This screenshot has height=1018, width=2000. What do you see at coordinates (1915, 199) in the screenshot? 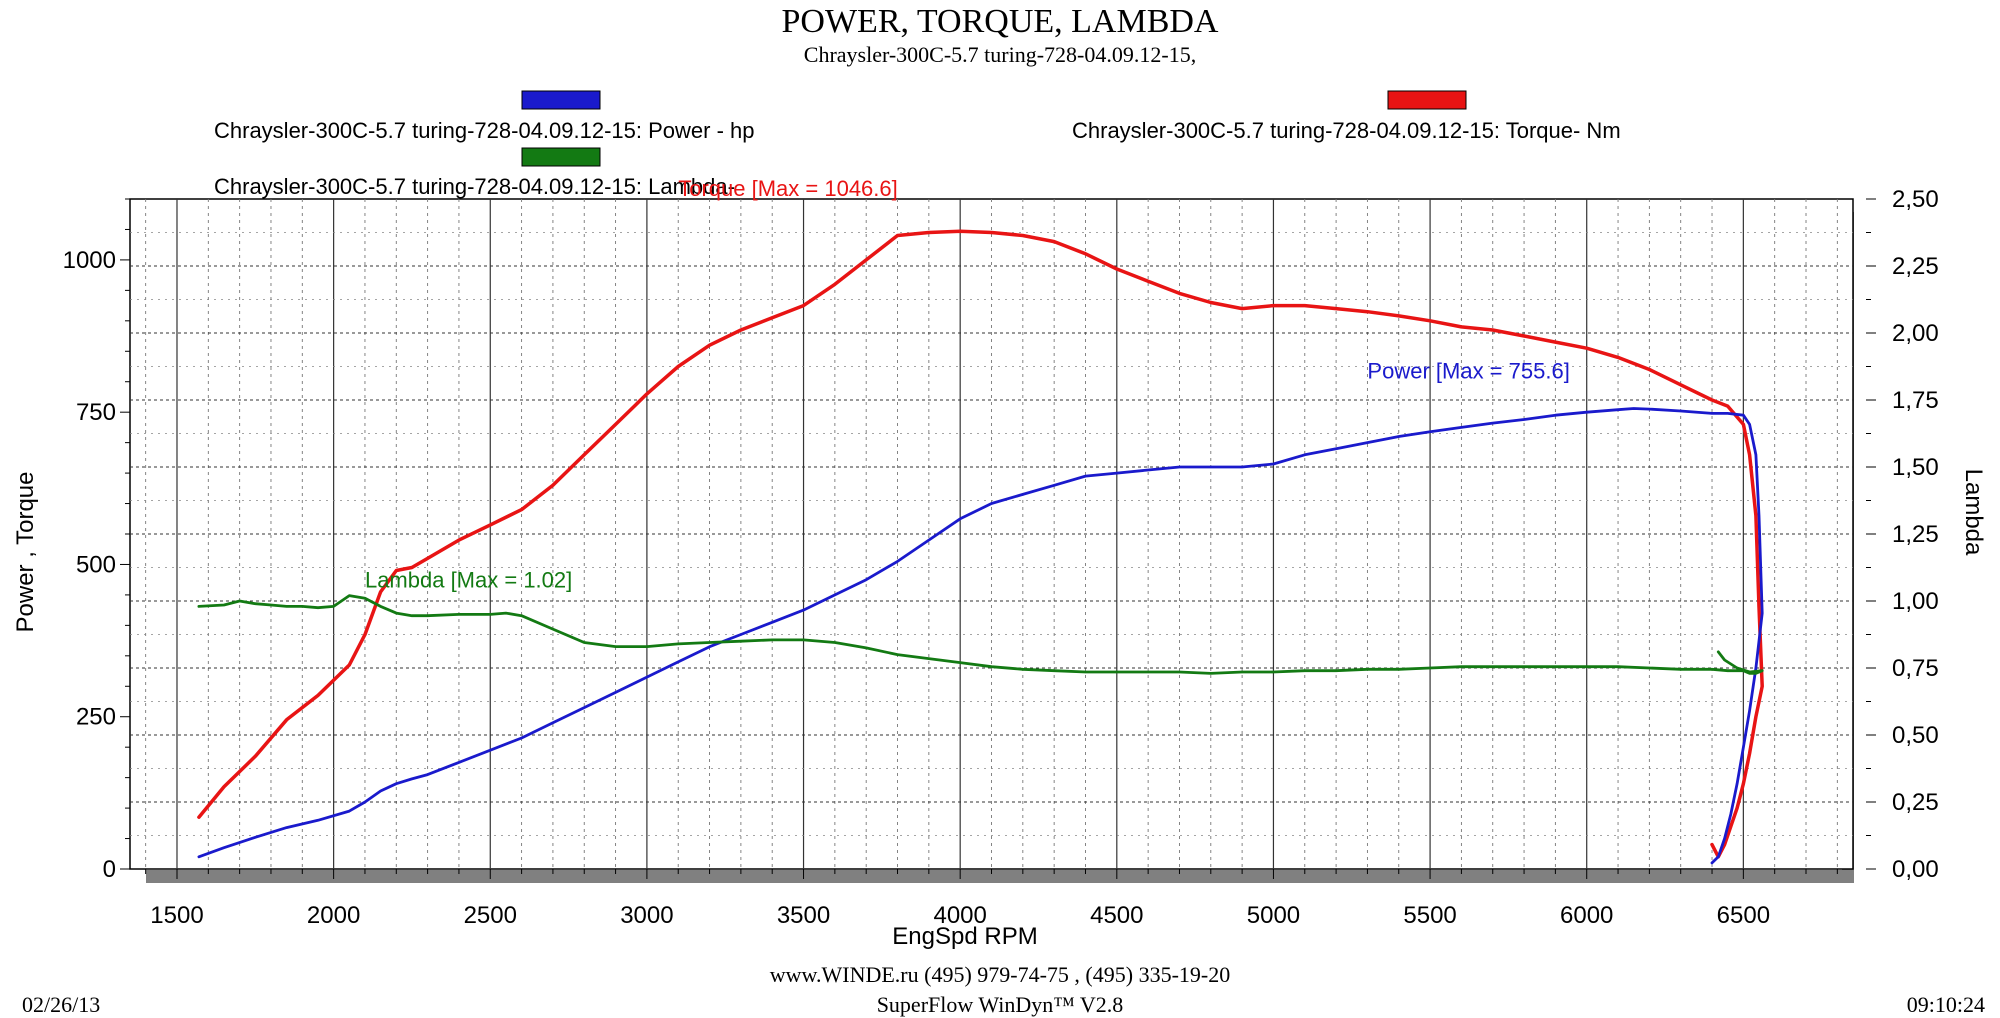
I see `y-right-tick-label: 2,50` at bounding box center [1915, 199].